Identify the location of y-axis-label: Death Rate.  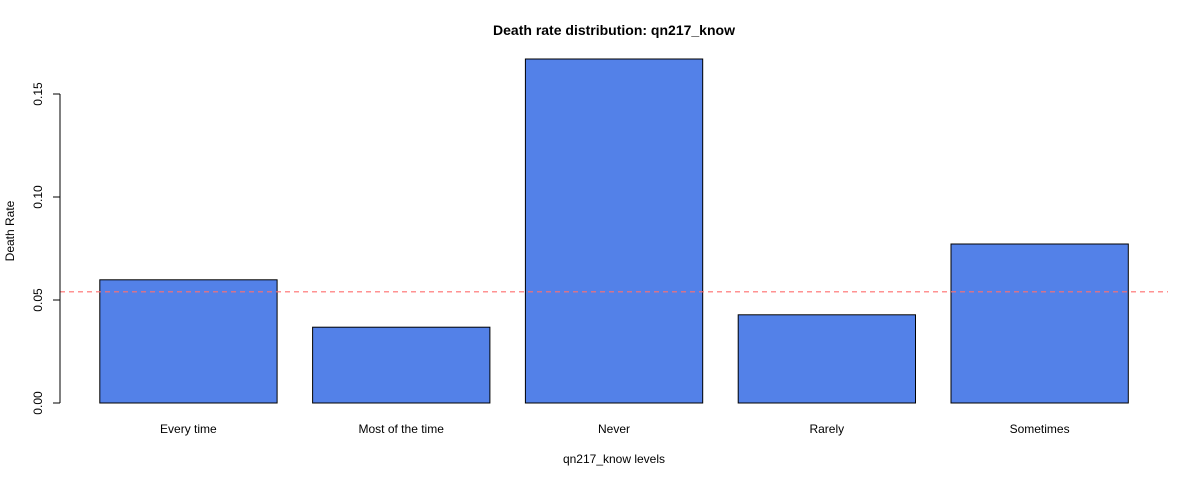
(10, 230).